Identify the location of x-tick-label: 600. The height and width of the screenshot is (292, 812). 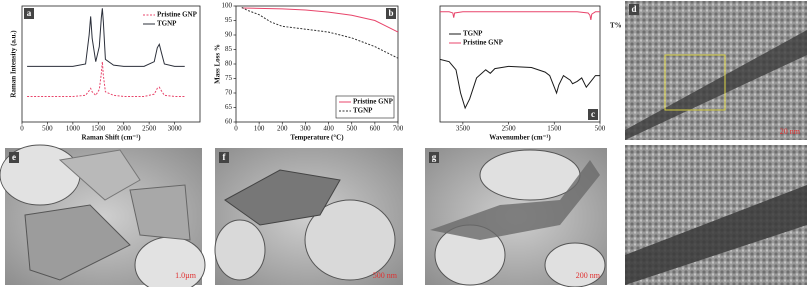
(375, 129).